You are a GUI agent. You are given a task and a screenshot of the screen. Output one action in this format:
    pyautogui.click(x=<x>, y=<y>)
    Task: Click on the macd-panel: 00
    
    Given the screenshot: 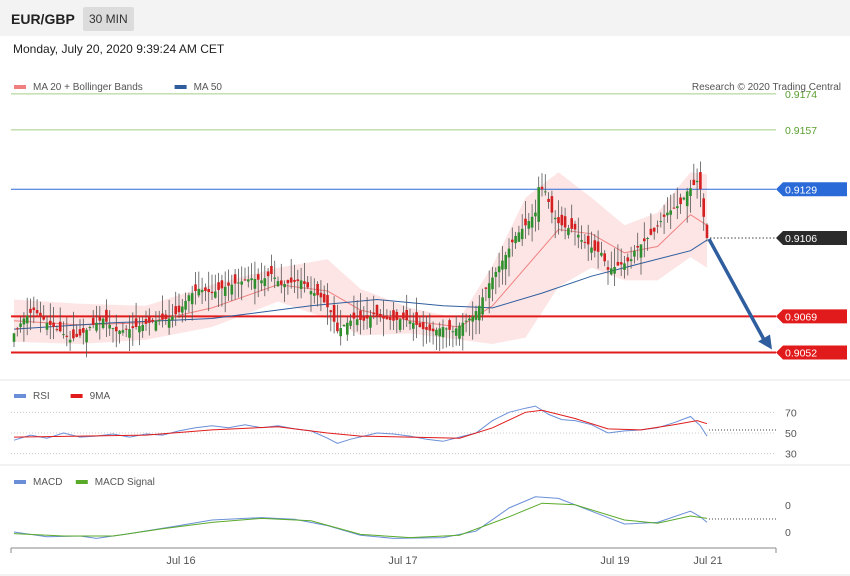 What is the action you would take?
    pyautogui.click(x=402, y=517)
    